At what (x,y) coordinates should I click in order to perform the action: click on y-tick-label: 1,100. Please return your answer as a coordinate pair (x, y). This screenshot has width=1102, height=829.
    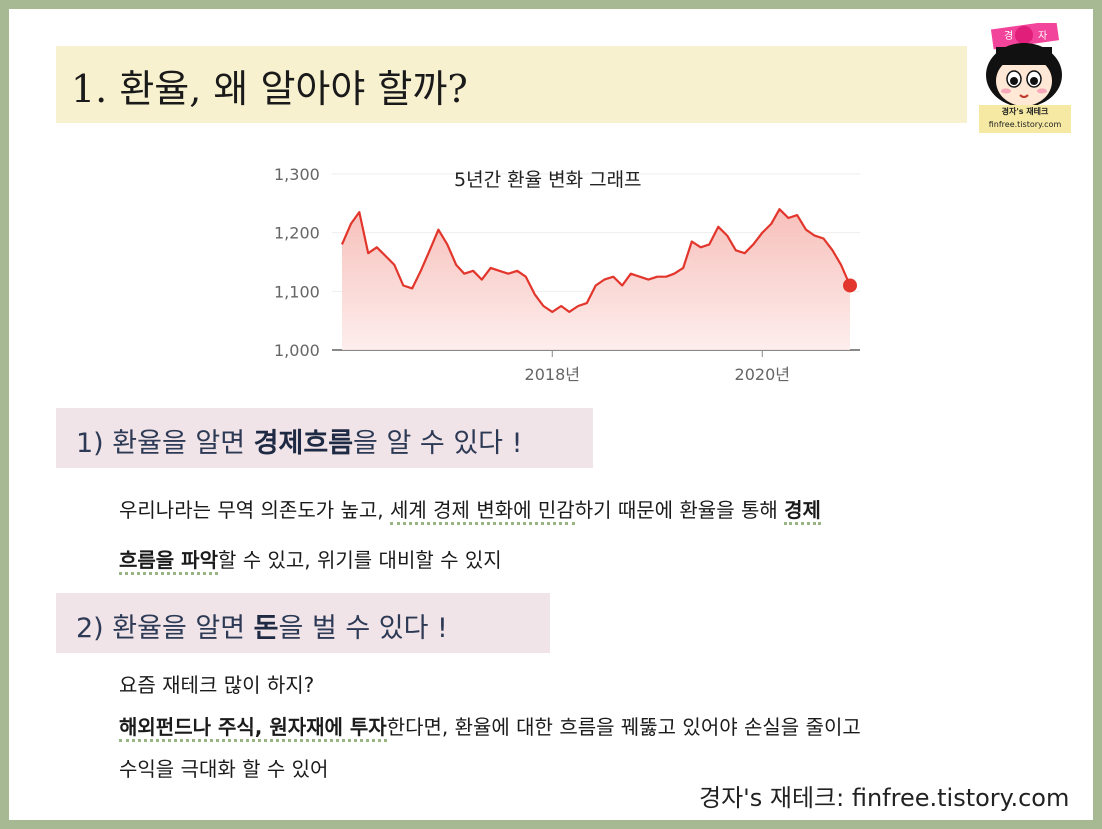
    Looking at the image, I should click on (297, 291).